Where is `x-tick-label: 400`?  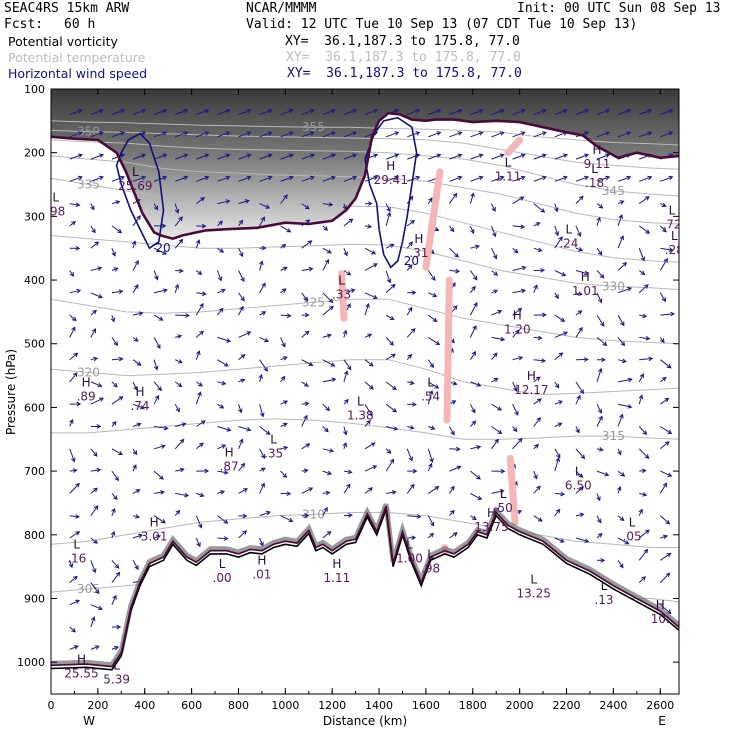
x-tick-label: 400 is located at coordinates (144, 705).